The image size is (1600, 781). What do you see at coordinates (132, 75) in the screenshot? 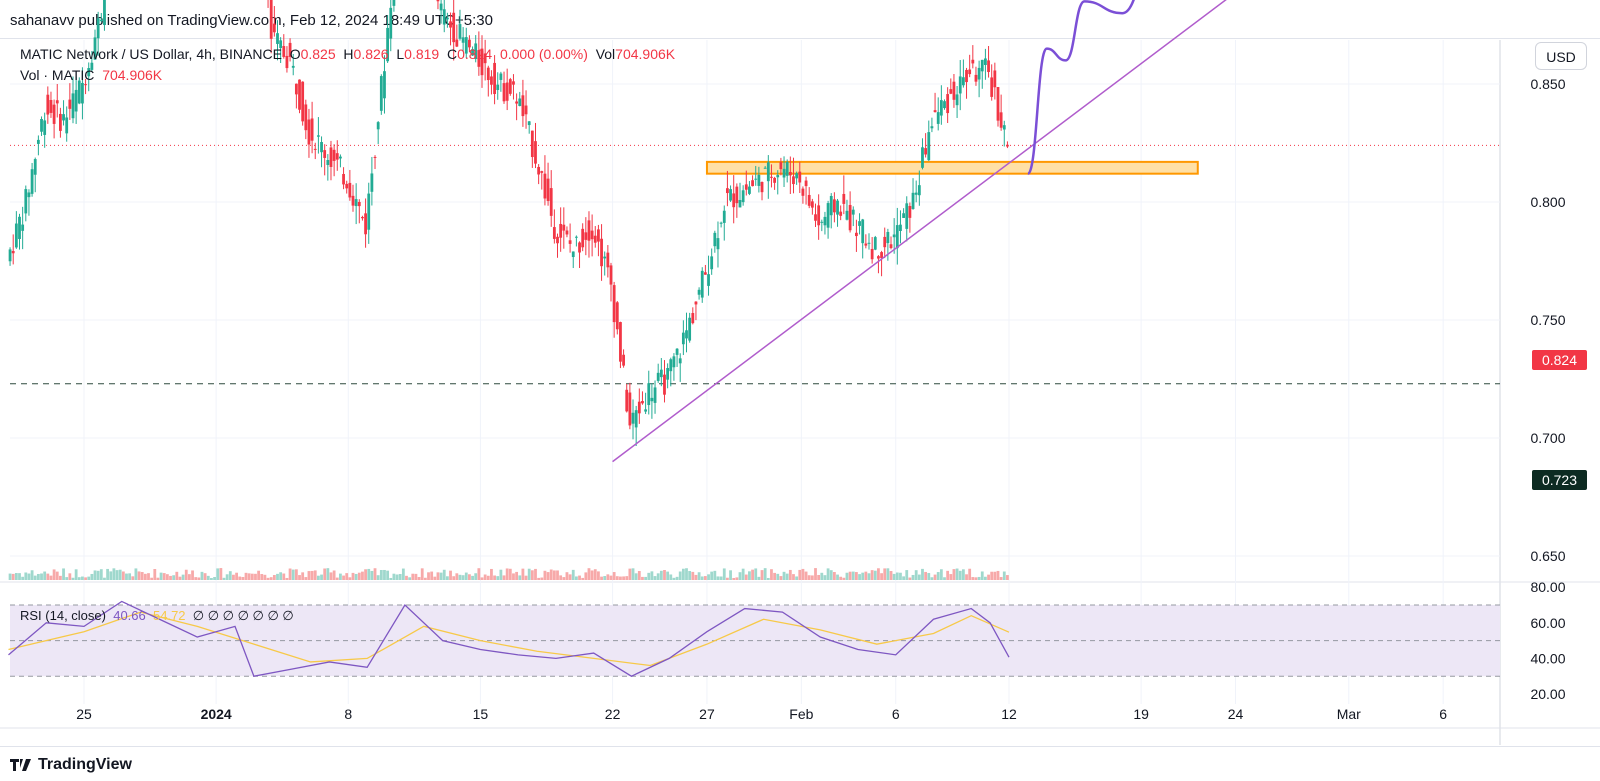
I see `volume-series-value: 704.906K` at bounding box center [132, 75].